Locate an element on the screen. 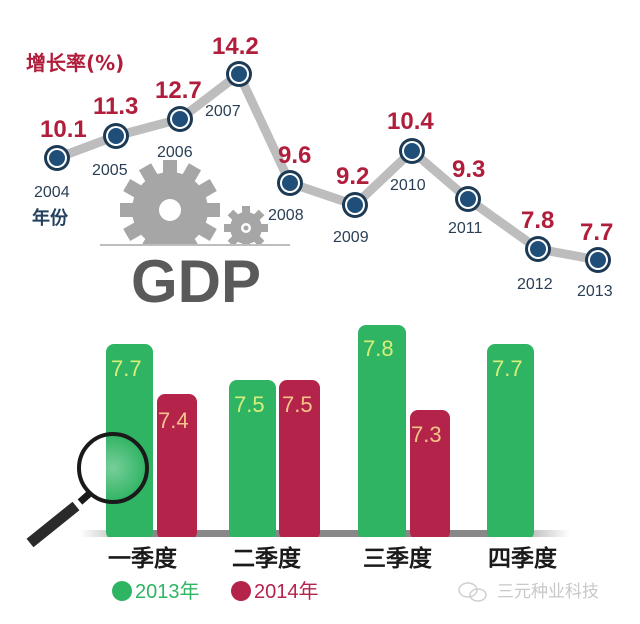 This screenshot has height=624, width=640. bar-label-q2-2013: 7.5 is located at coordinates (249, 404).